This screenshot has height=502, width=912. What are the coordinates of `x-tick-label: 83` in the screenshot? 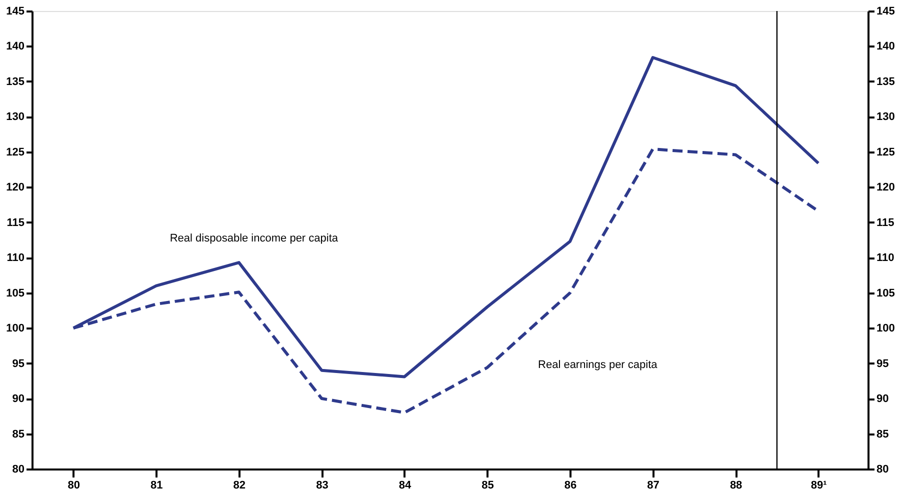 It's located at (322, 486).